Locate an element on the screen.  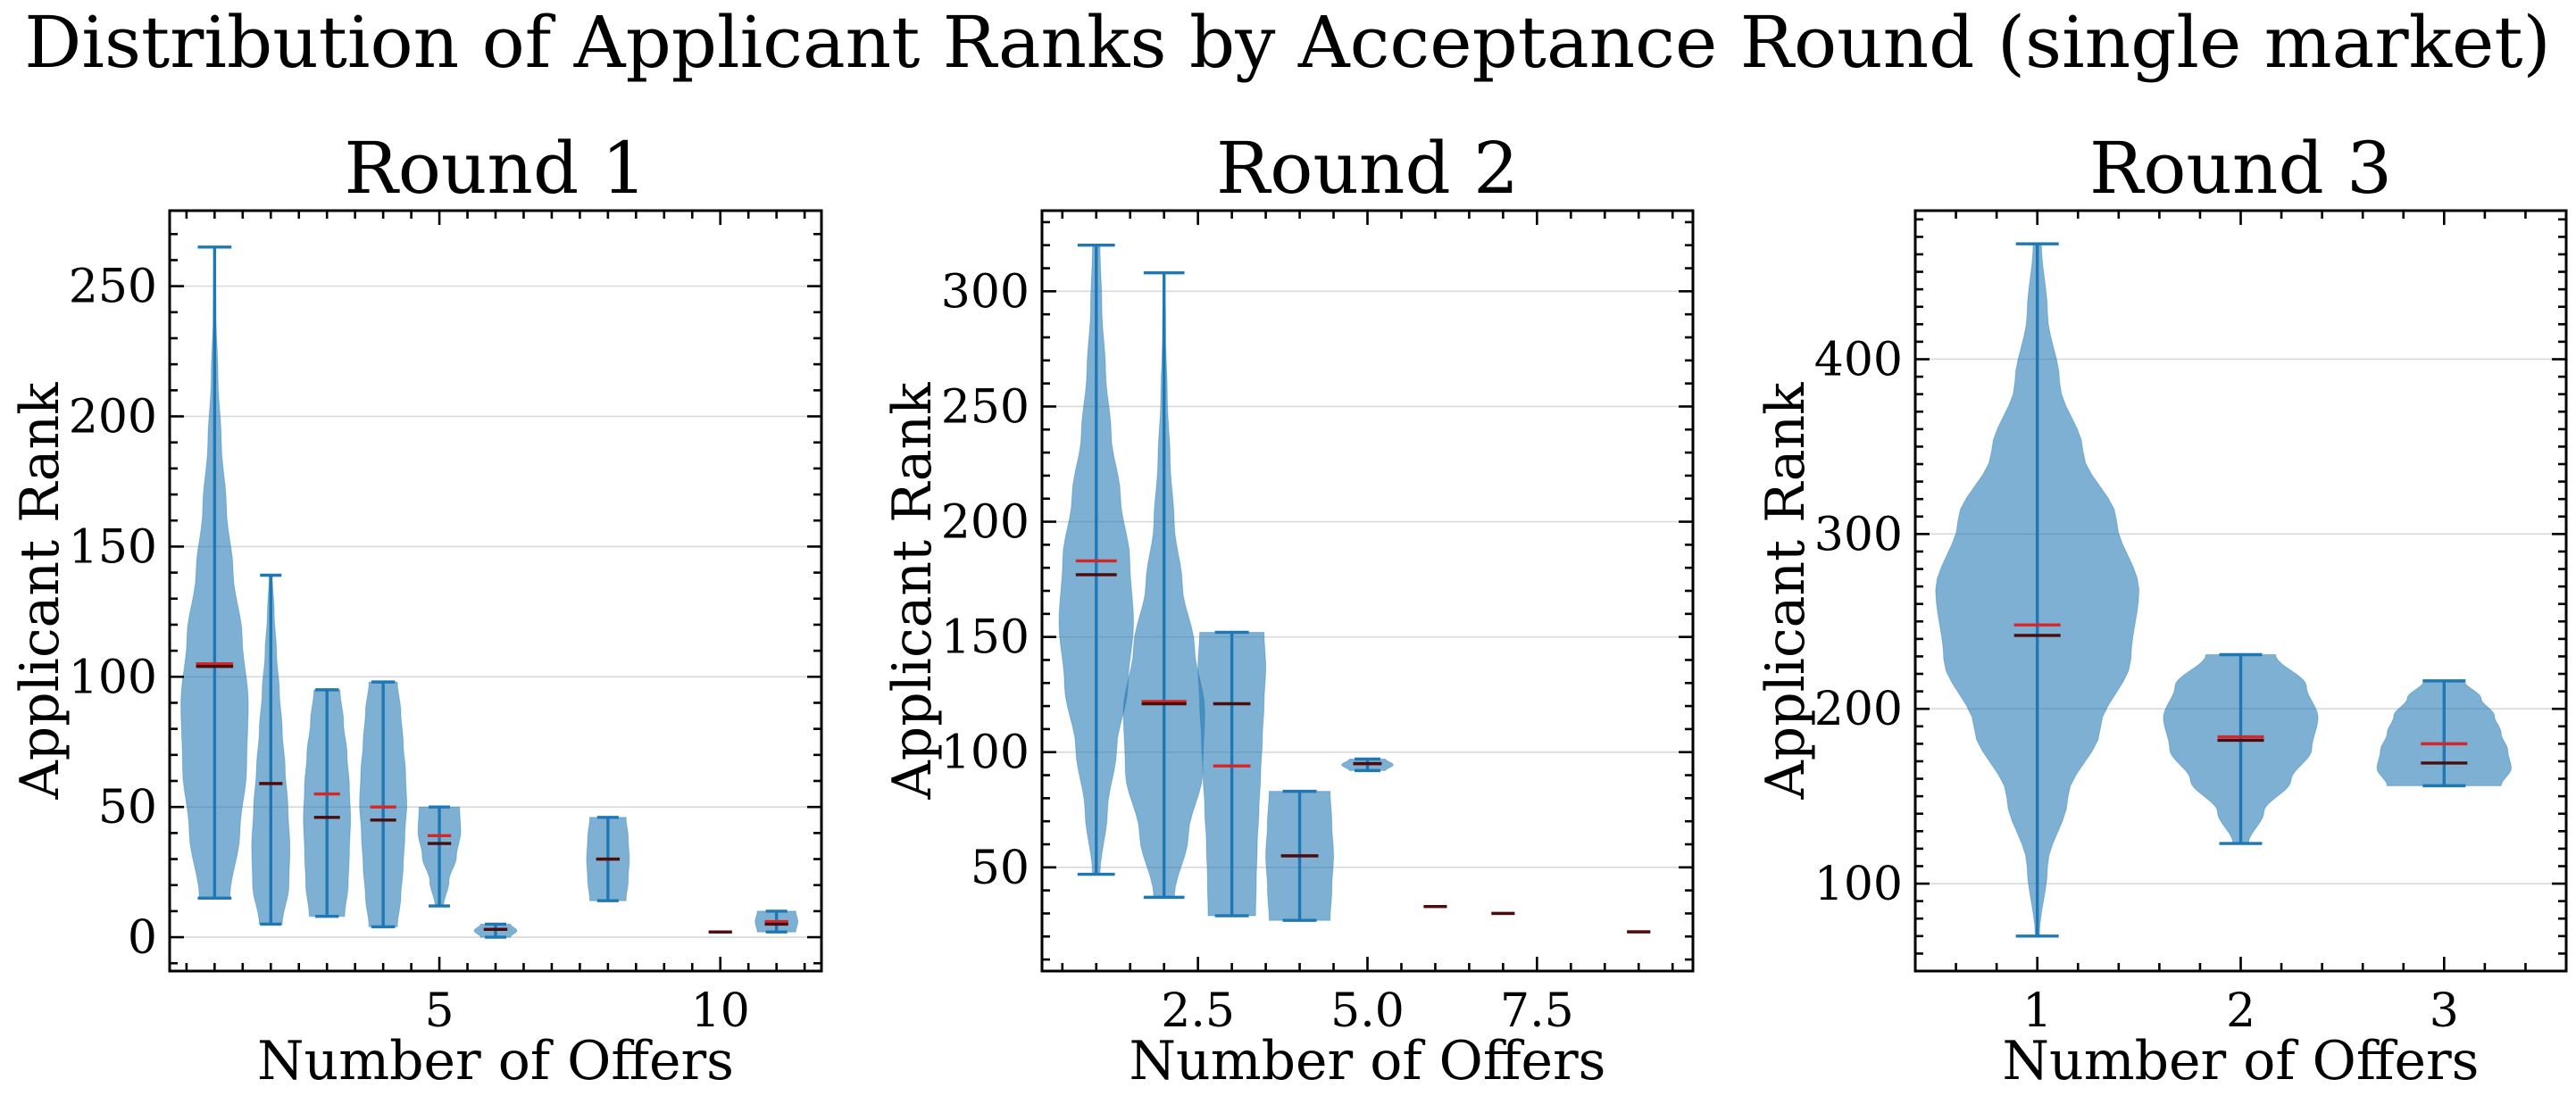
x-tick-label: 10 is located at coordinates (720, 1011).